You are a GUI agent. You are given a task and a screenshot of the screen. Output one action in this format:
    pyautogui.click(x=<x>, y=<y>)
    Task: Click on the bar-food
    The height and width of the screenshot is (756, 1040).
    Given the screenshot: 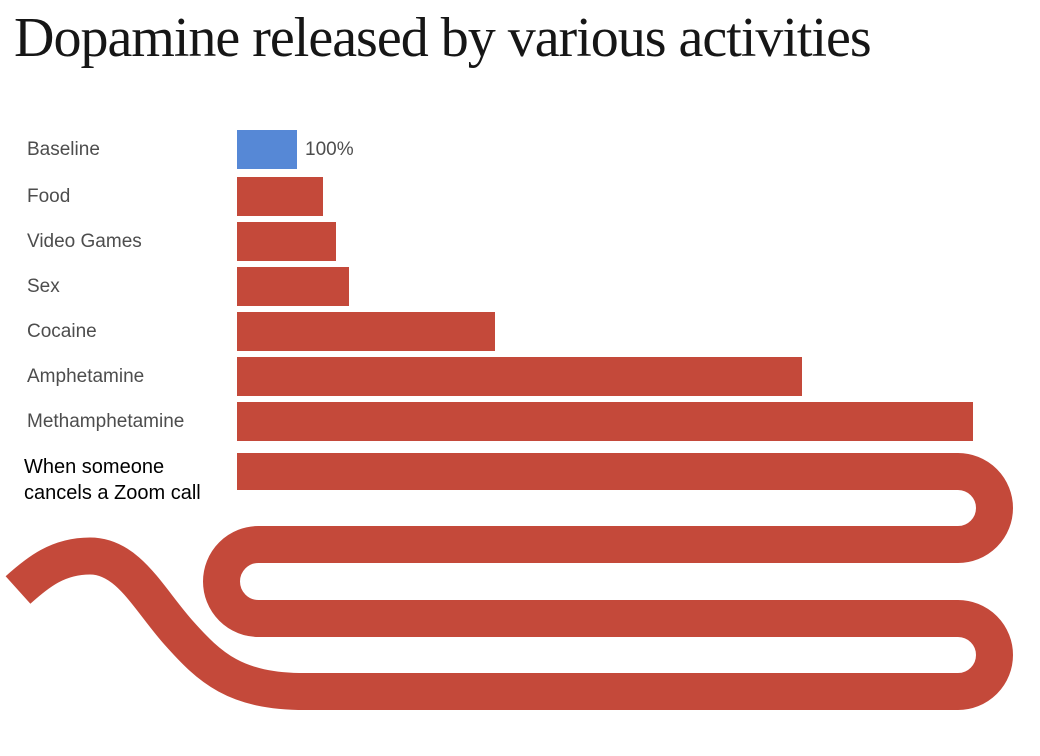 What is the action you would take?
    pyautogui.click(x=280, y=196)
    